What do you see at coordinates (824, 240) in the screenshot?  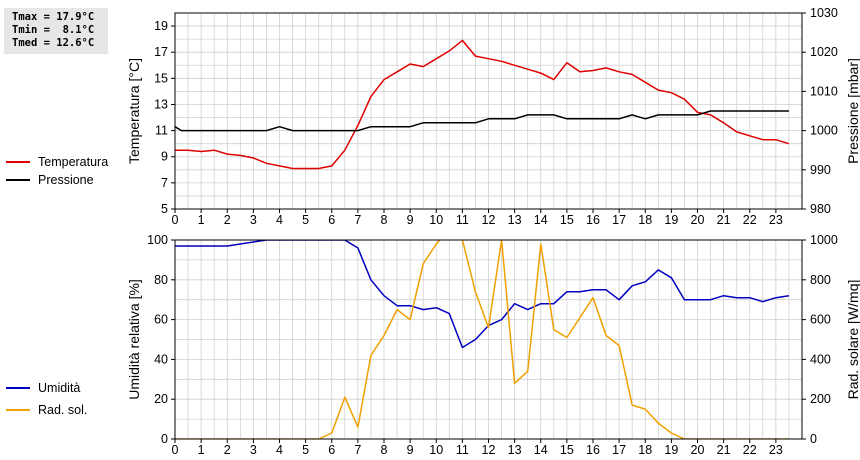 I see `hum-rad-y-tick-label-right: 1000` at bounding box center [824, 240].